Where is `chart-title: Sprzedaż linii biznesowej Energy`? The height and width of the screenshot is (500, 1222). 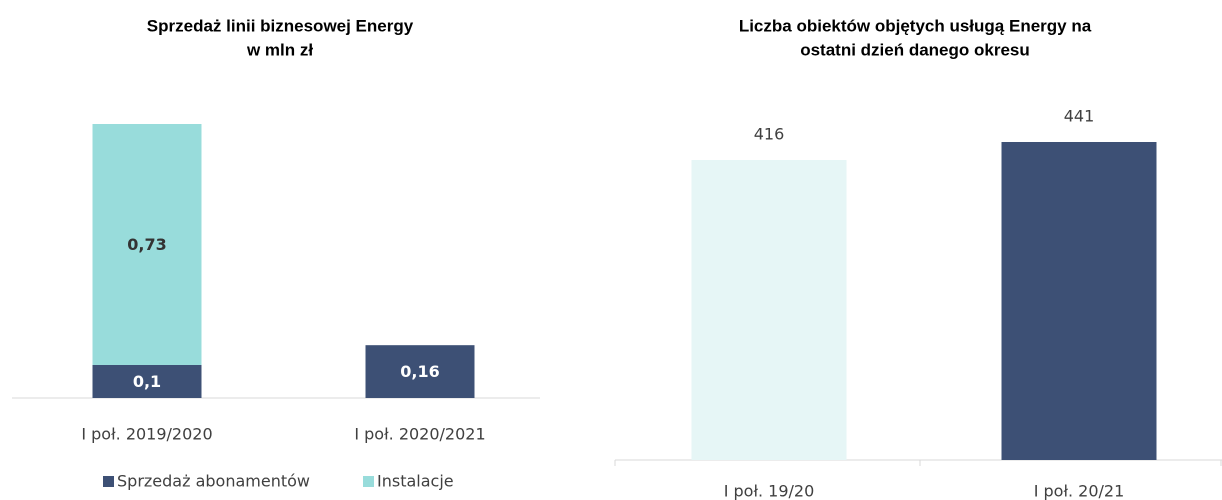
chart-title: Sprzedaż linii biznesowej Energy is located at coordinates (280, 25).